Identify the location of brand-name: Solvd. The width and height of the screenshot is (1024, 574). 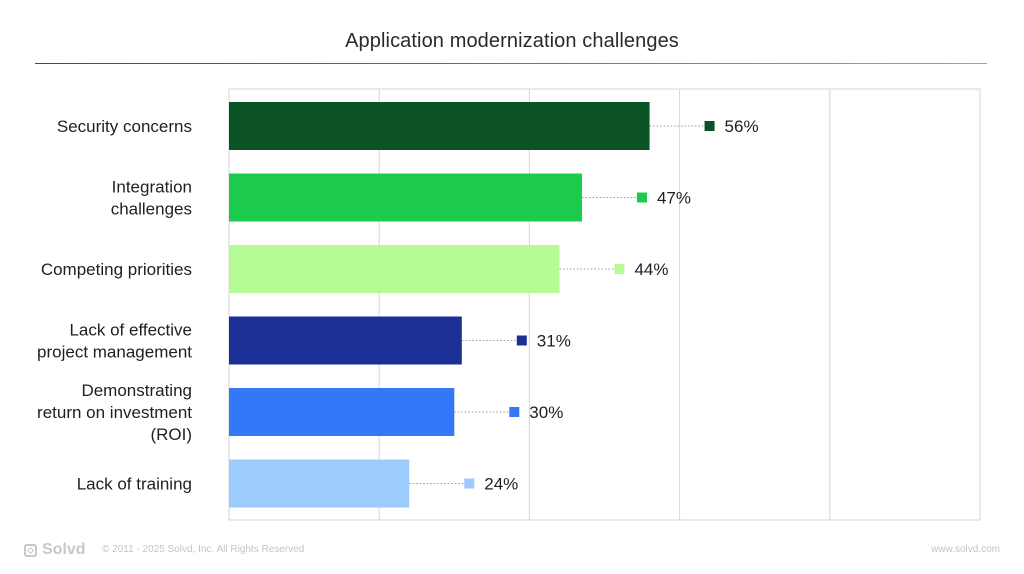
(64, 549).